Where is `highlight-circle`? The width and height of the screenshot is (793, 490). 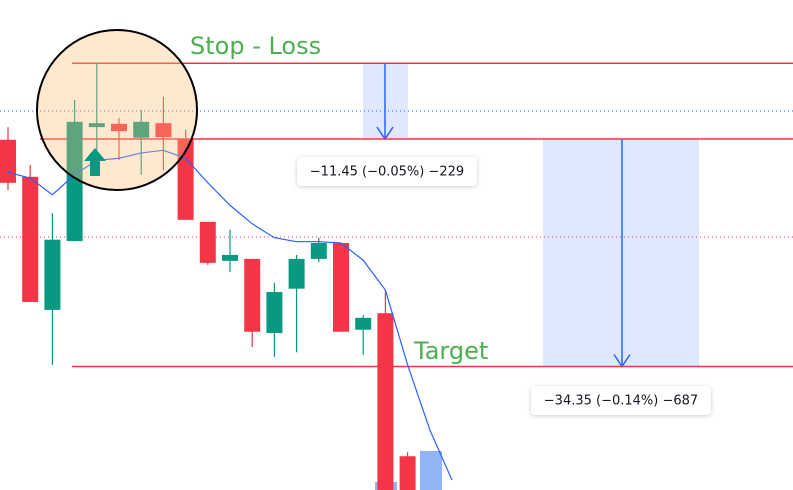
highlight-circle is located at coordinates (117, 110).